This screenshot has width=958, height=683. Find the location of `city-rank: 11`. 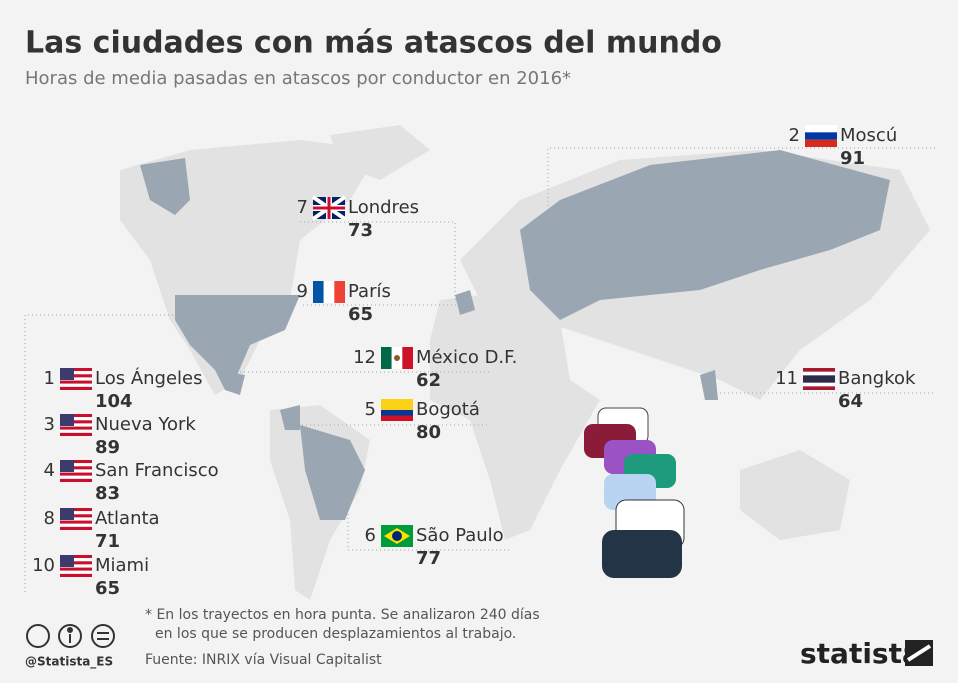

city-rank: 11 is located at coordinates (786, 378).